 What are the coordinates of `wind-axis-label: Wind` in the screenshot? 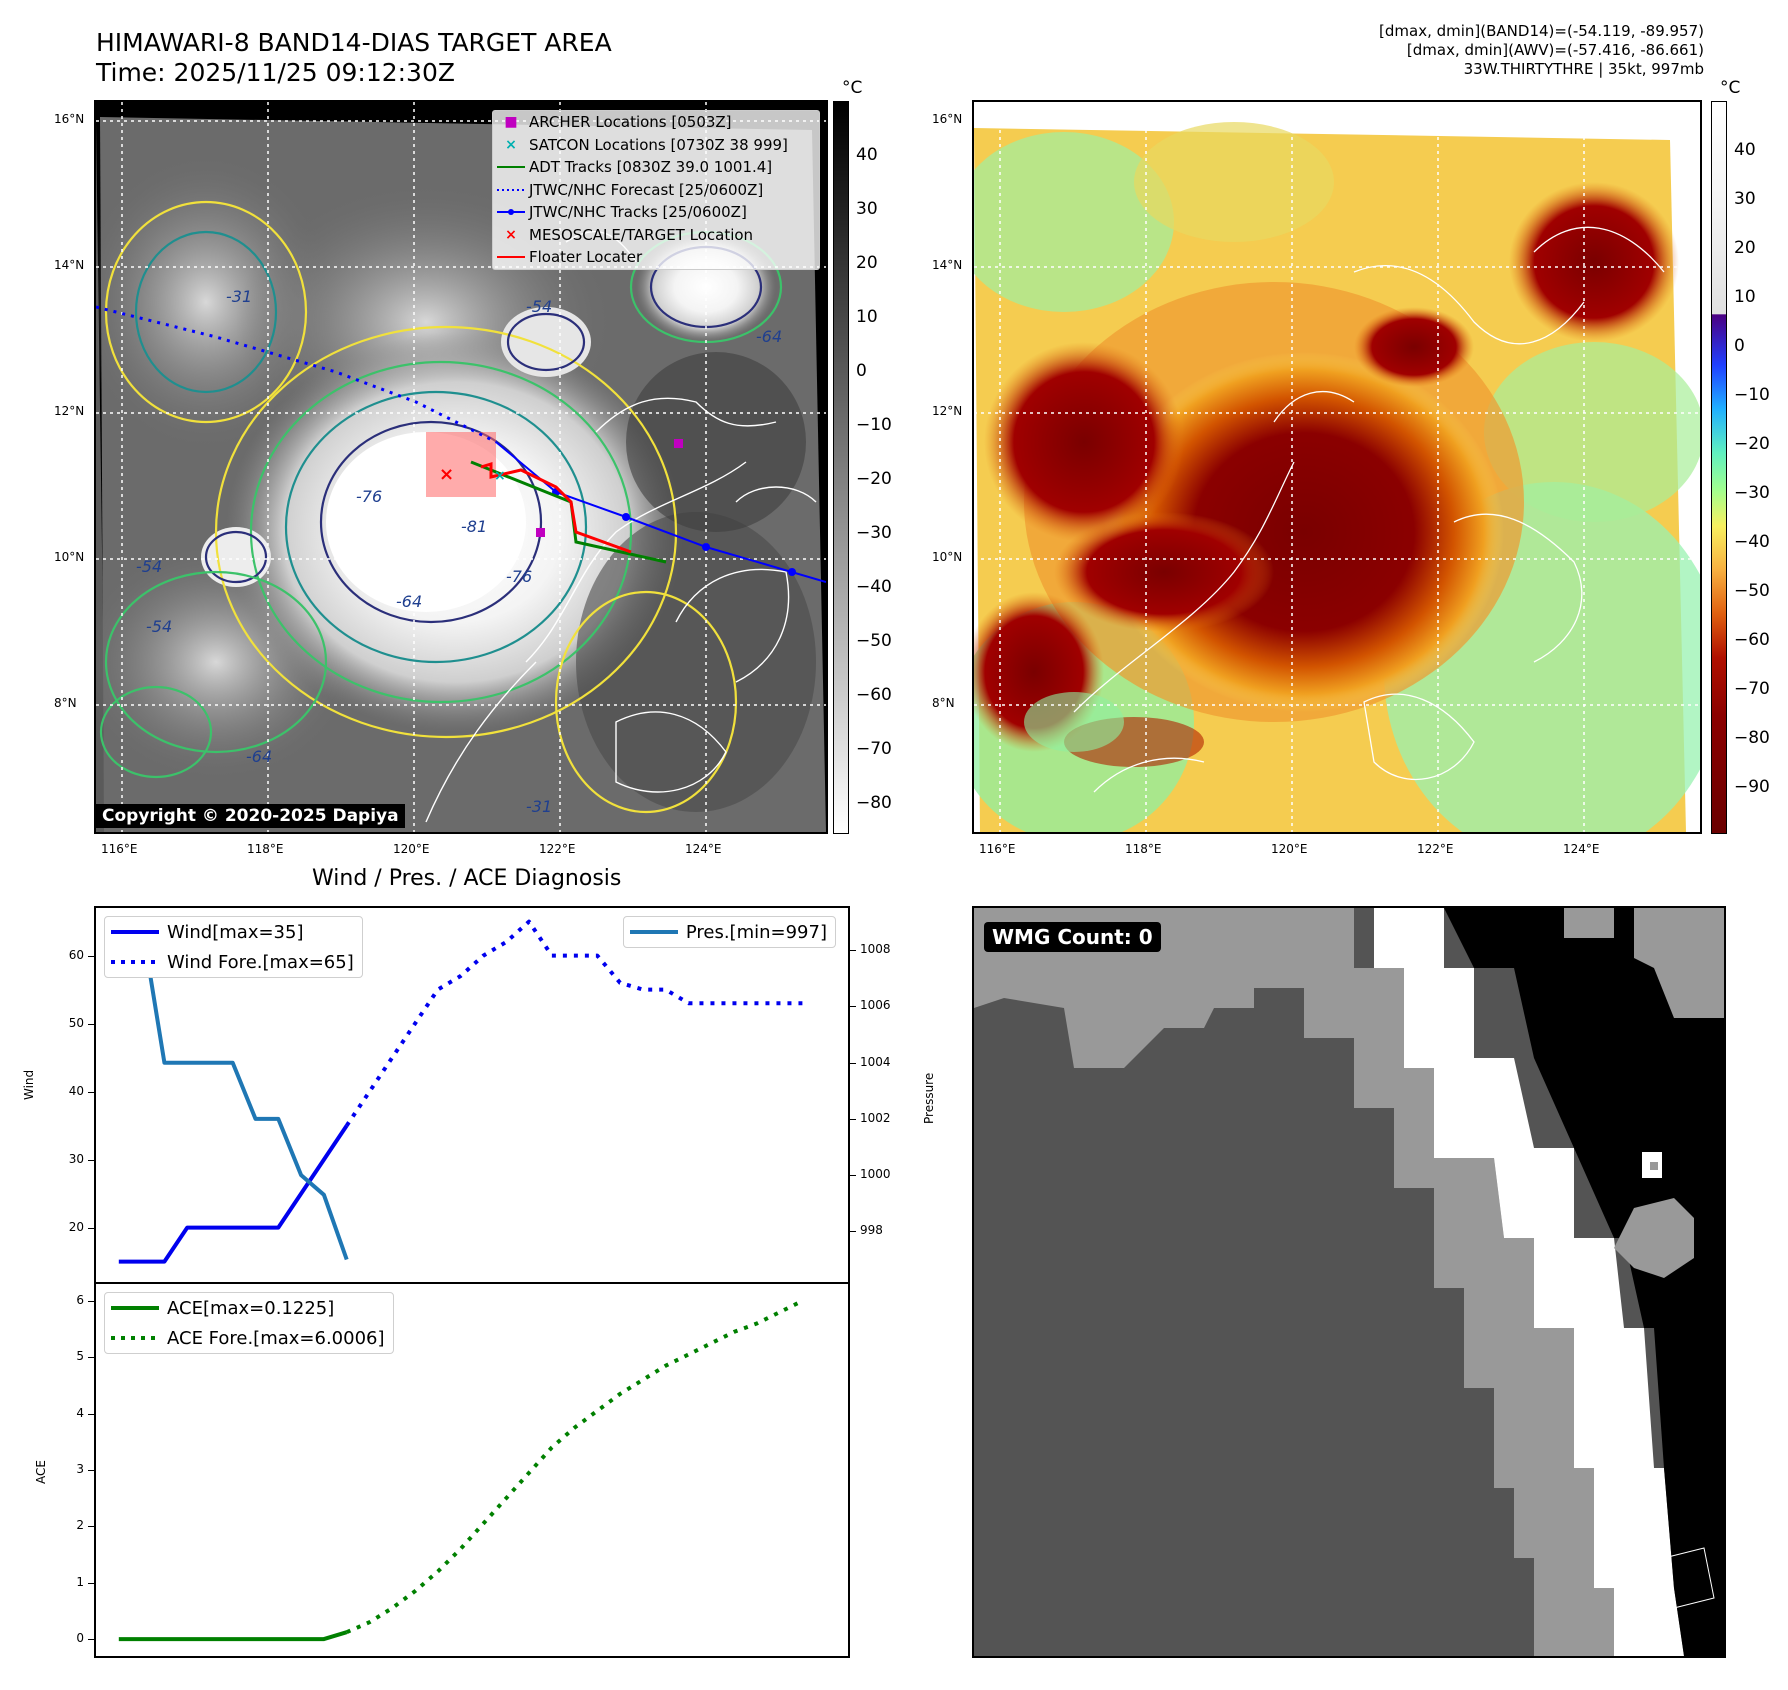 It's located at (29, 1084).